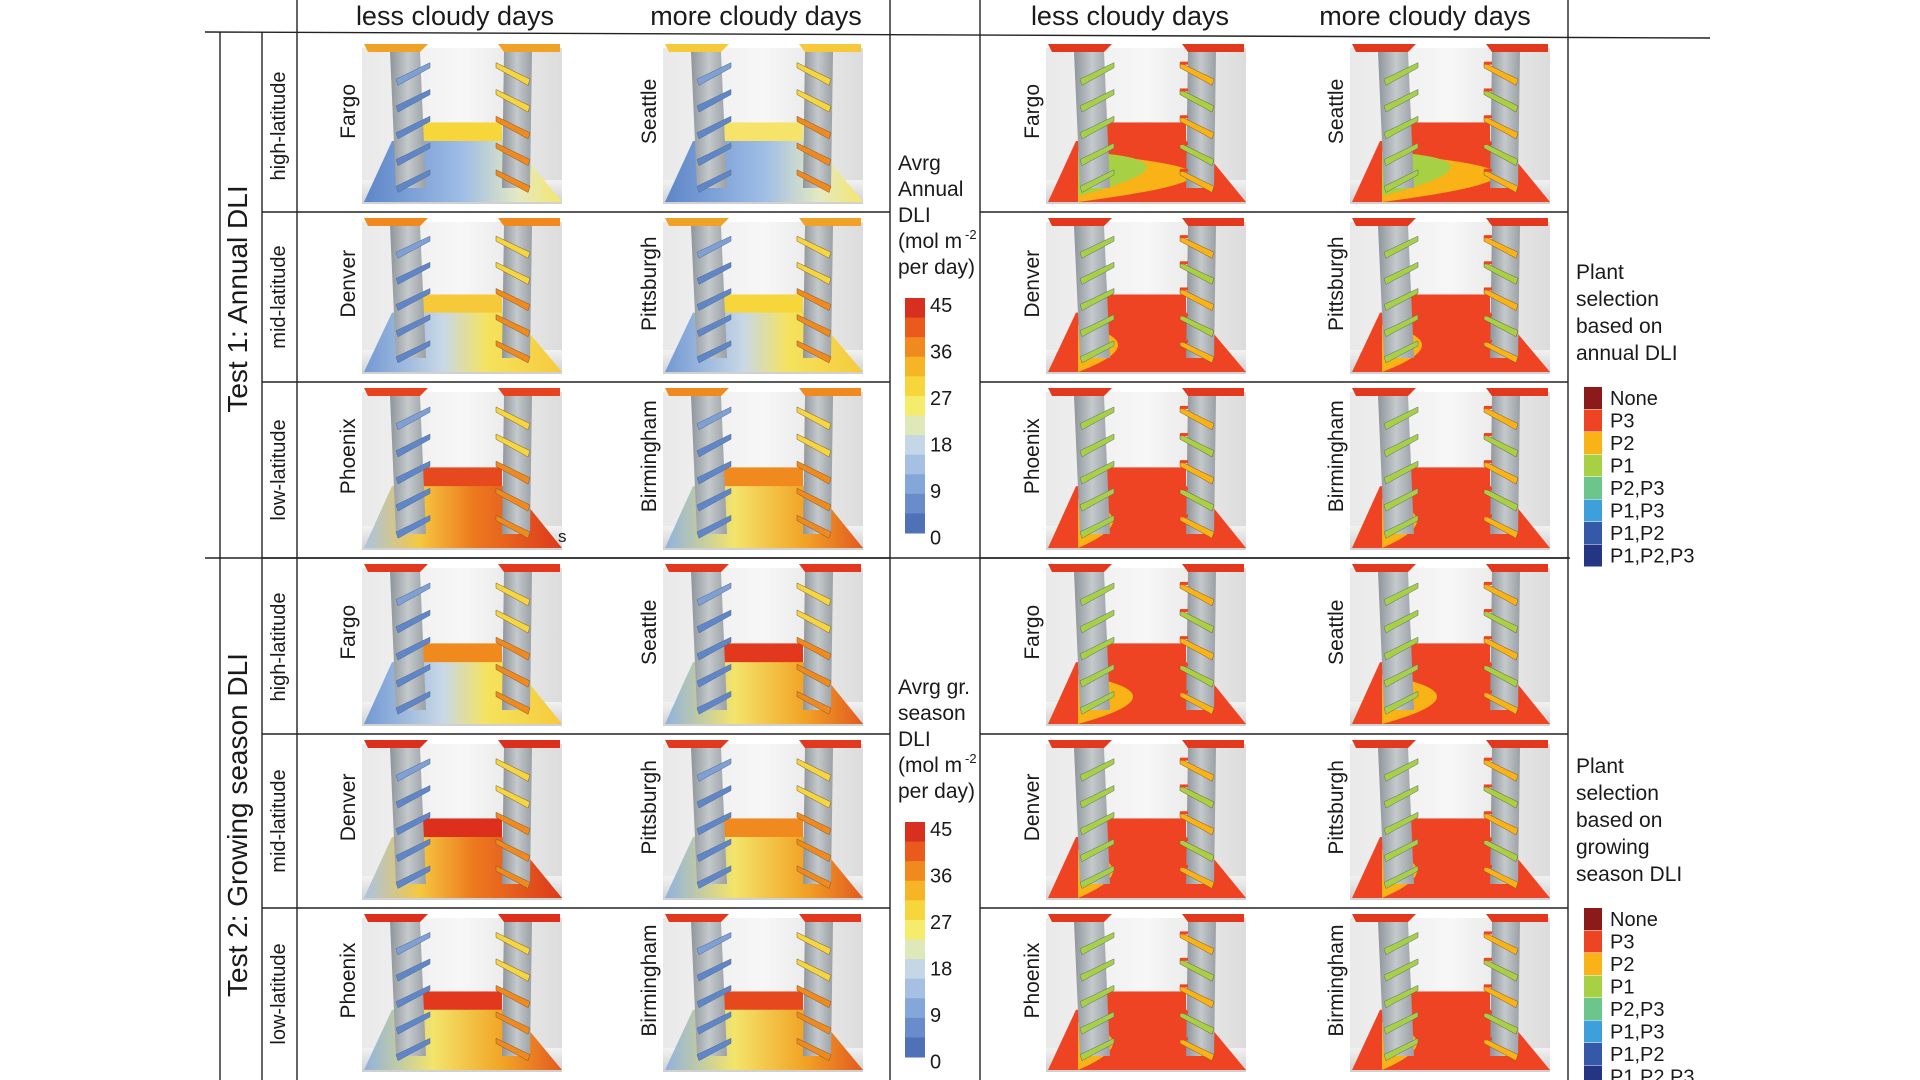 This screenshot has height=1080, width=1920. I want to click on dli-scale-tick: 45, so click(941, 830).